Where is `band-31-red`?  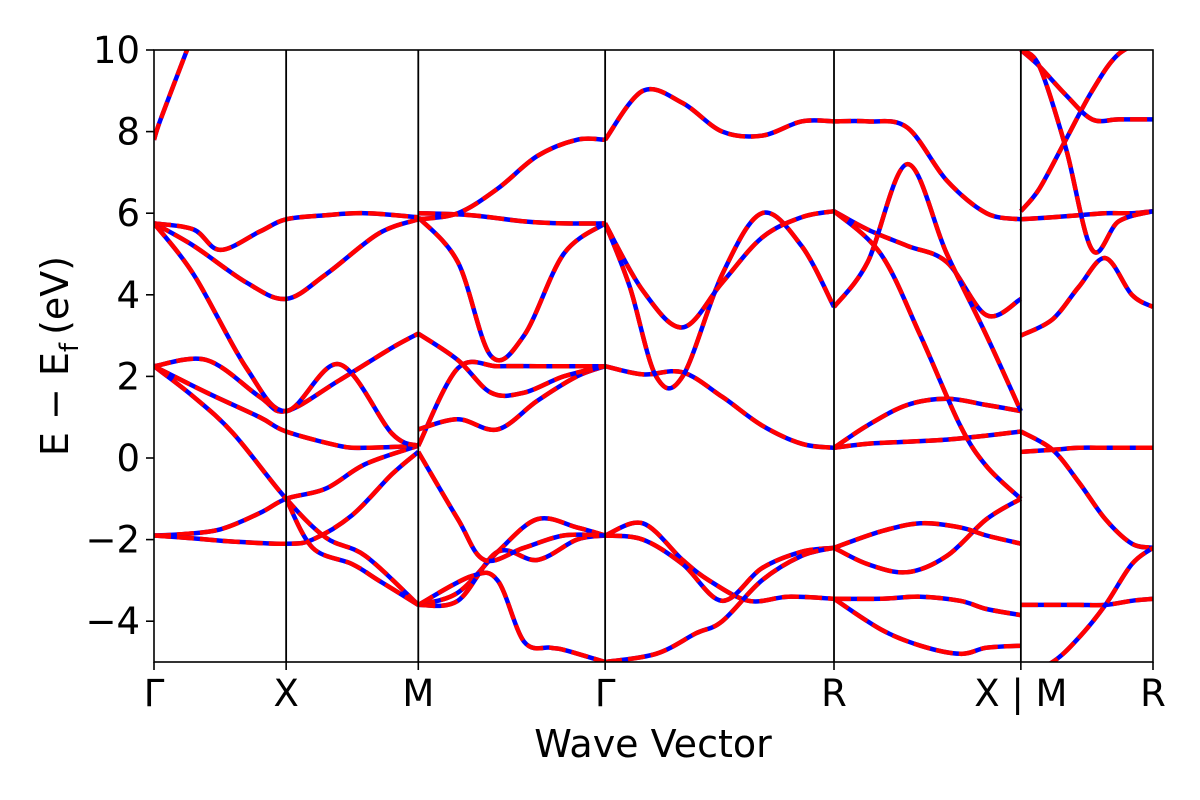
band-31-red is located at coordinates (927, 287).